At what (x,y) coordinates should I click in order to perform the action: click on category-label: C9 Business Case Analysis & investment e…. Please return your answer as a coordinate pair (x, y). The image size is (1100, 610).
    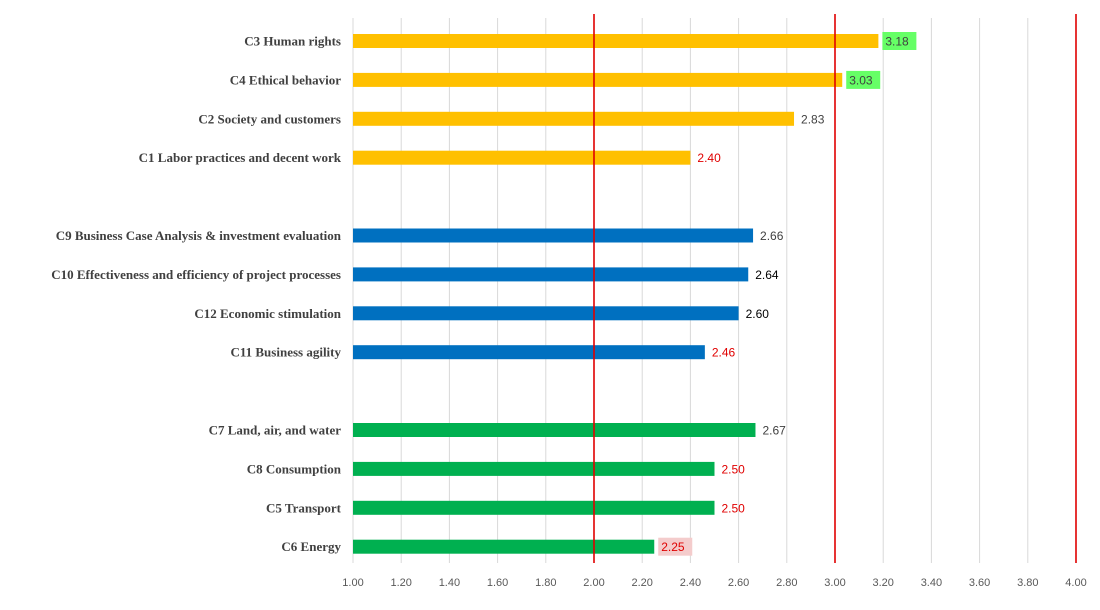
    Looking at the image, I should click on (199, 235).